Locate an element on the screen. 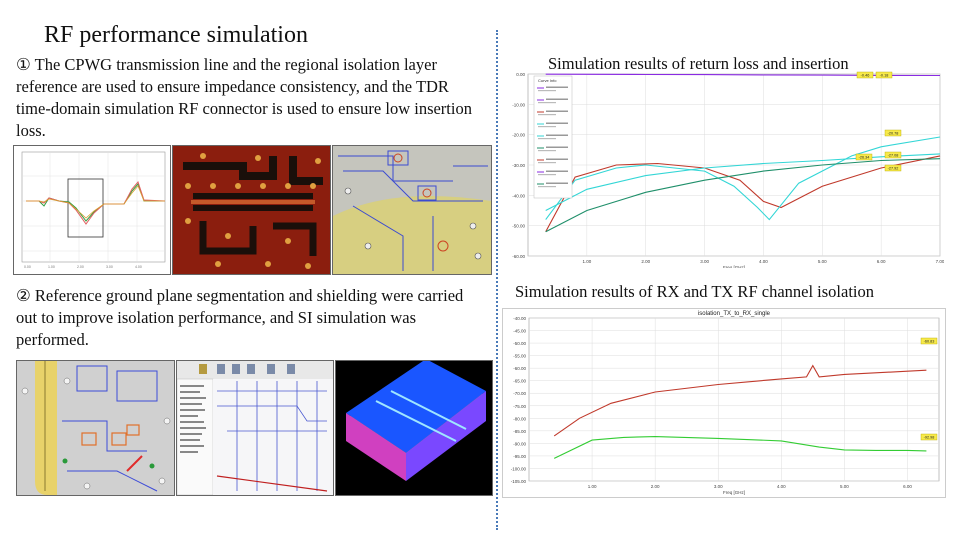 The height and width of the screenshot is (537, 960). y-tick-label: -30.00 is located at coordinates (518, 165).